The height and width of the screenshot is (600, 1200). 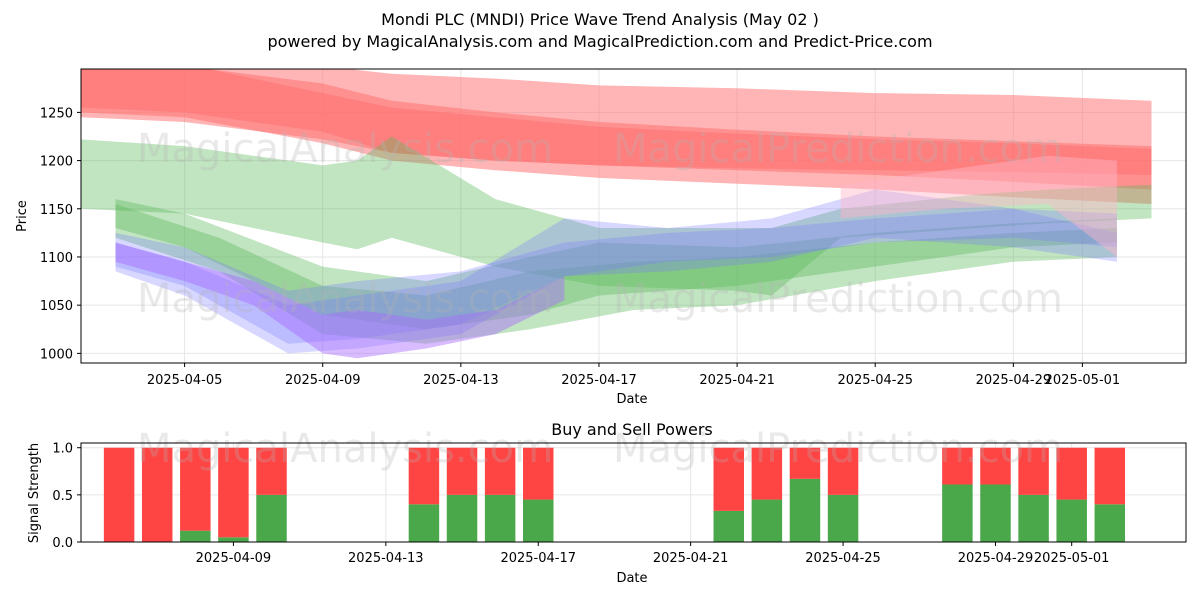 I want to click on signal-x-tick-label: 2025-04-17, so click(x=538, y=558).